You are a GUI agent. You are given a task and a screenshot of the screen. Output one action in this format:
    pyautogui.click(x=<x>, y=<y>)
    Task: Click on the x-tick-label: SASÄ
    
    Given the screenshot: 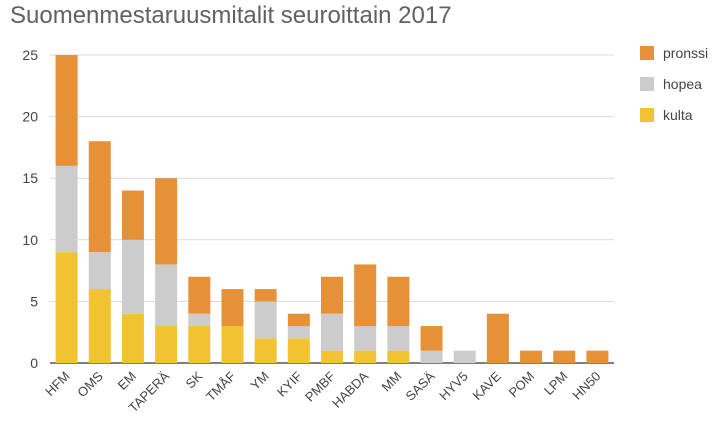 What is the action you would take?
    pyautogui.click(x=420, y=385)
    